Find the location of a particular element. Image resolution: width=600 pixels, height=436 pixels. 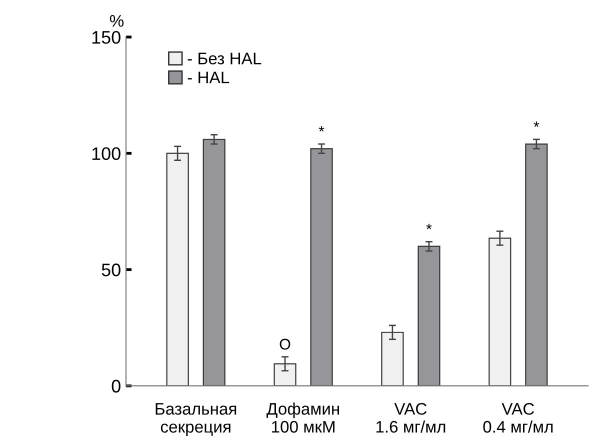

y-tick-label: 150 is located at coordinates (106, 37).